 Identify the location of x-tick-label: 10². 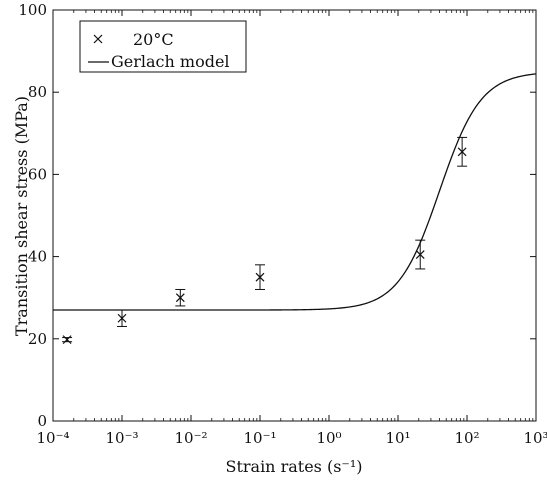
(466, 438).